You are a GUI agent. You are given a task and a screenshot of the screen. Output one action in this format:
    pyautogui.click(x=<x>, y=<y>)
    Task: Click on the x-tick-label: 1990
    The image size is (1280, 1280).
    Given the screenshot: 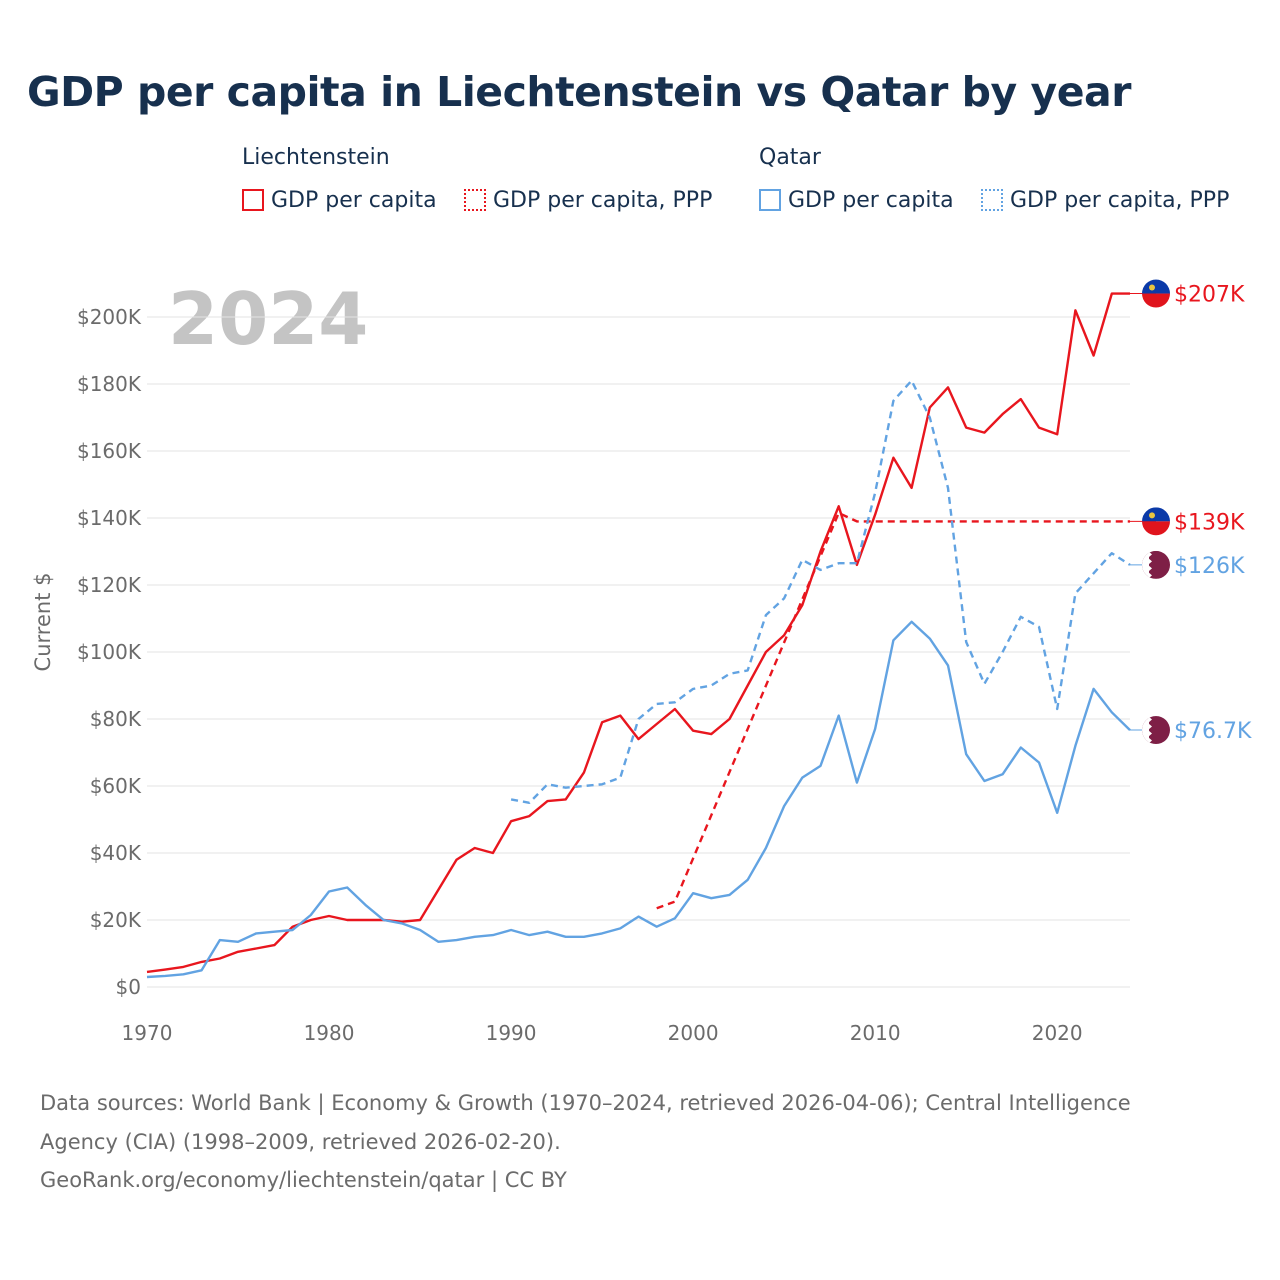 What is the action you would take?
    pyautogui.click(x=511, y=1033)
    